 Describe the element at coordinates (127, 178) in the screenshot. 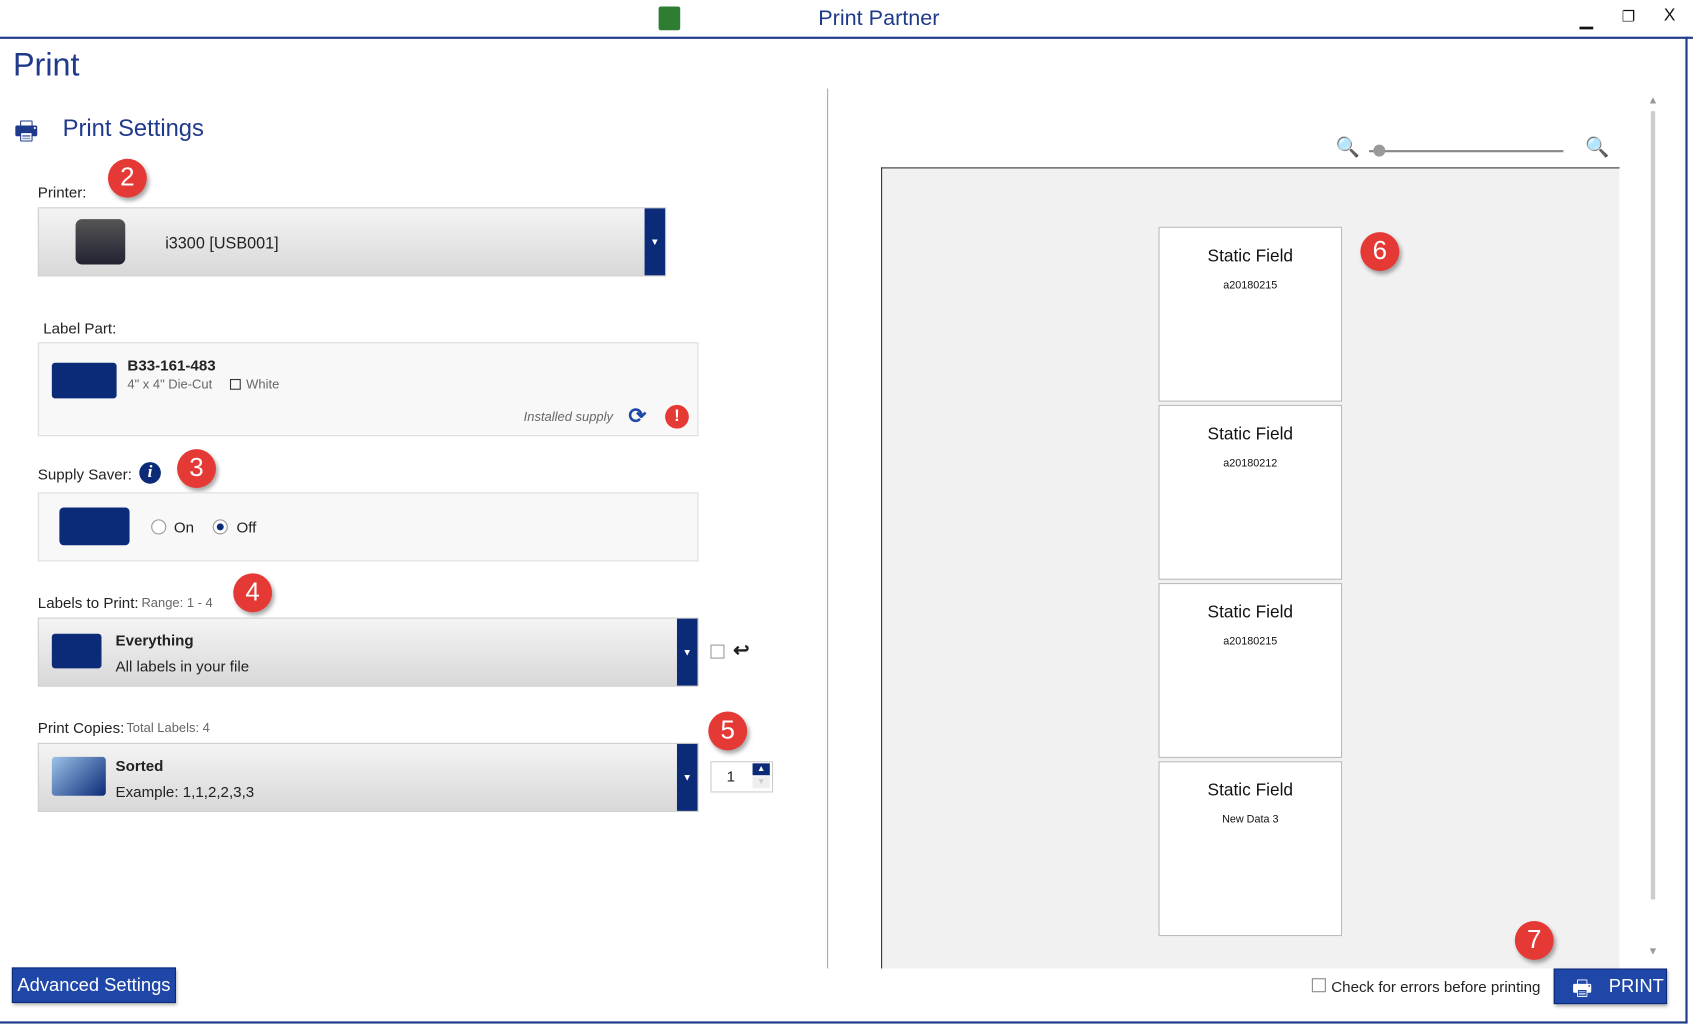

I see `callout-2: 2` at that location.